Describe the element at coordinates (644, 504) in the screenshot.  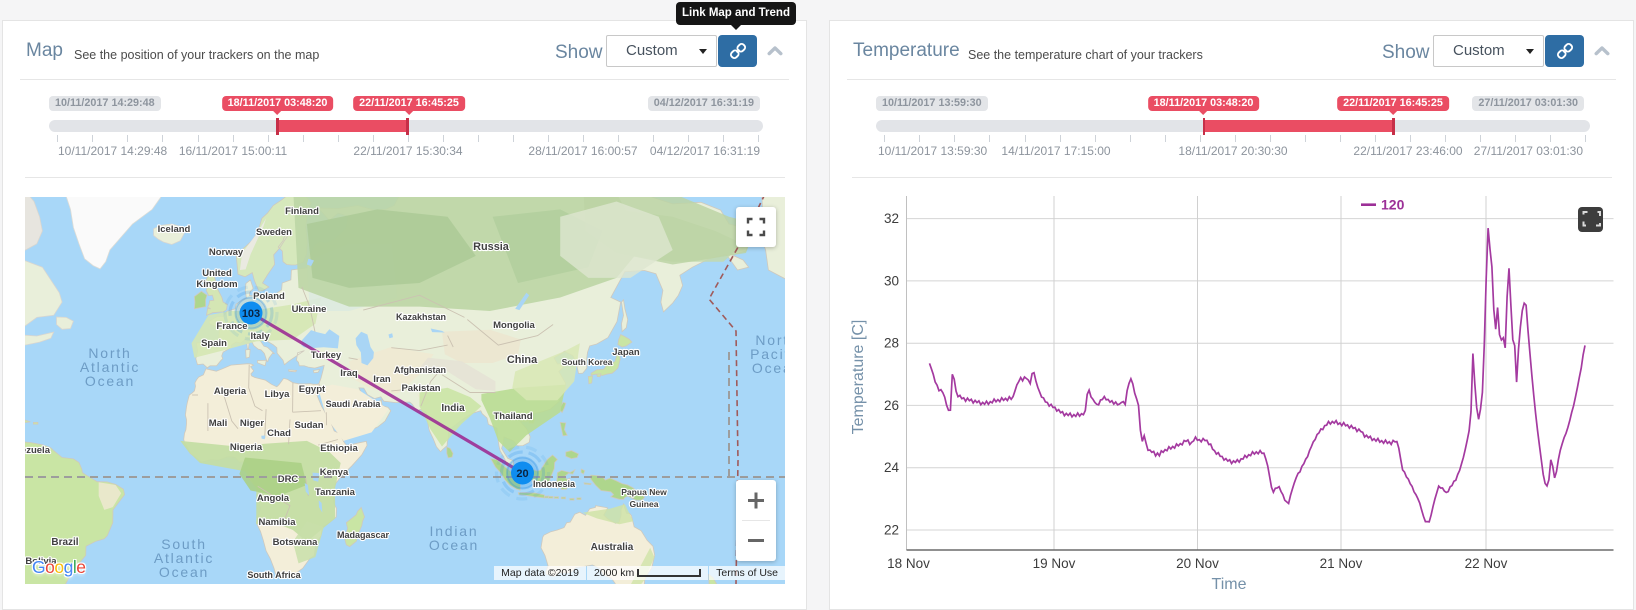
I see `svg-text: Guinea` at that location.